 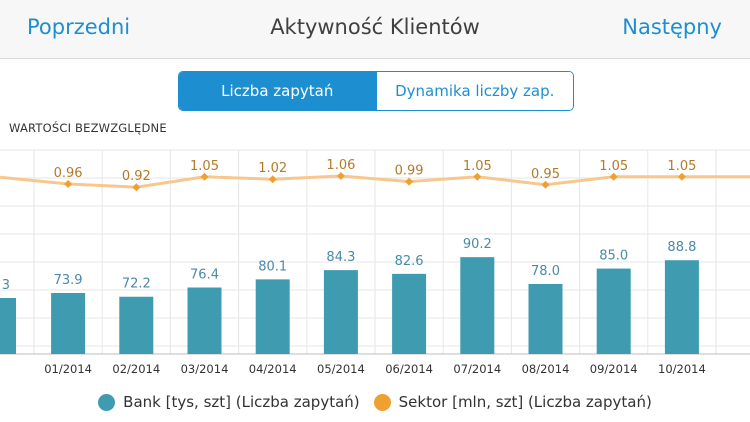 What do you see at coordinates (409, 369) in the screenshot?
I see `x-tick-label: 06/2014` at bounding box center [409, 369].